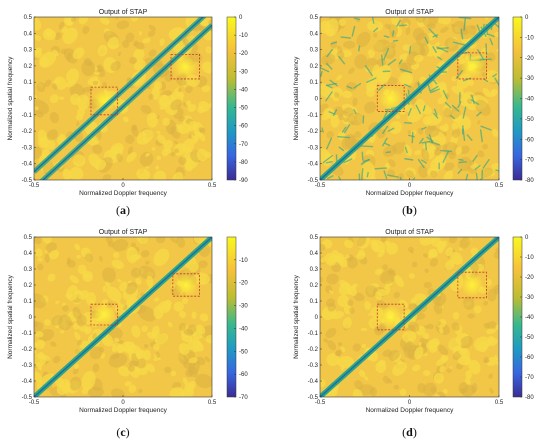 The width and height of the screenshot is (550, 445). I want to click on colorbar, so click(231, 317).